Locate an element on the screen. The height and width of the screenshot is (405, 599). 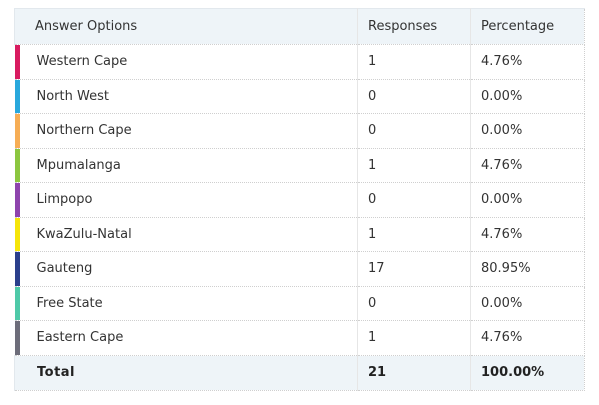
option-cell: North West is located at coordinates (186, 96).